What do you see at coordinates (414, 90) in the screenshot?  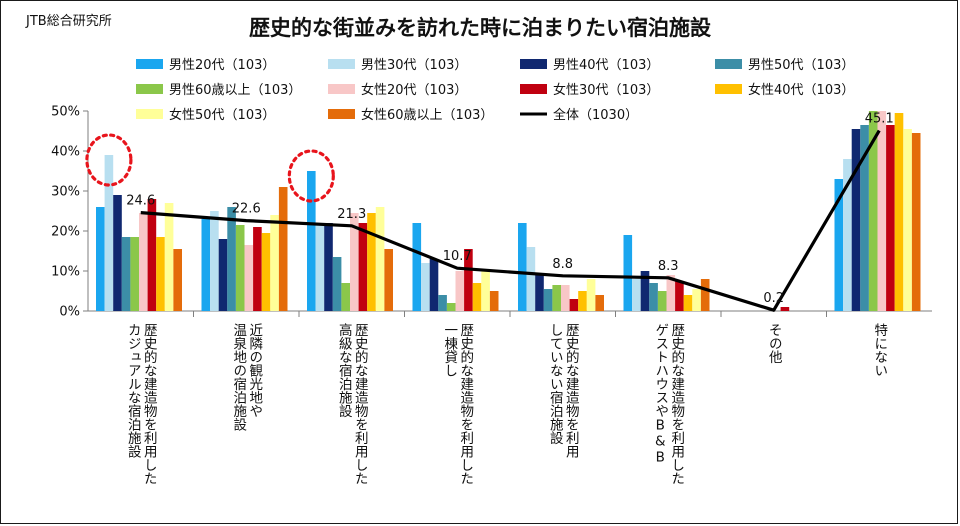 I see `legend-label: 女性20代（103）` at bounding box center [414, 90].